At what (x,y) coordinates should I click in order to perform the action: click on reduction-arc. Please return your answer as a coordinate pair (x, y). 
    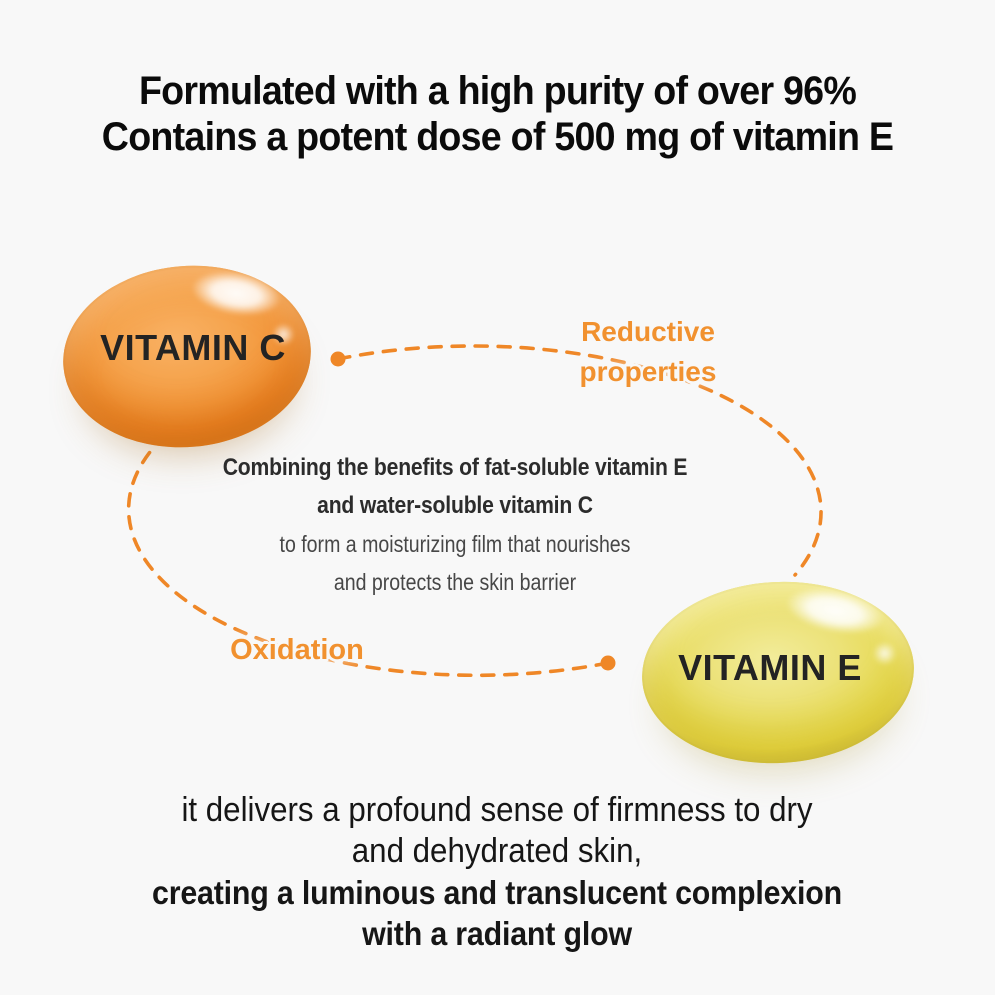
    Looking at the image, I should click on (579, 460).